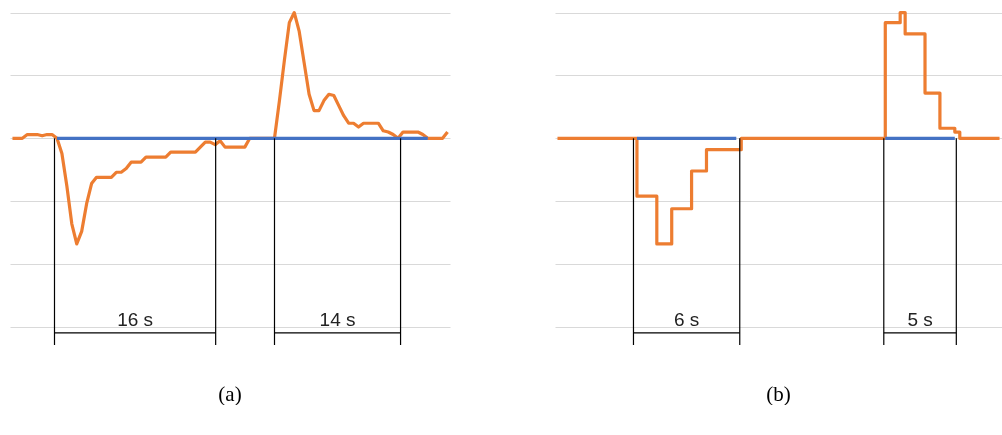  What do you see at coordinates (686, 319) in the screenshot?
I see `text: 6 s` at bounding box center [686, 319].